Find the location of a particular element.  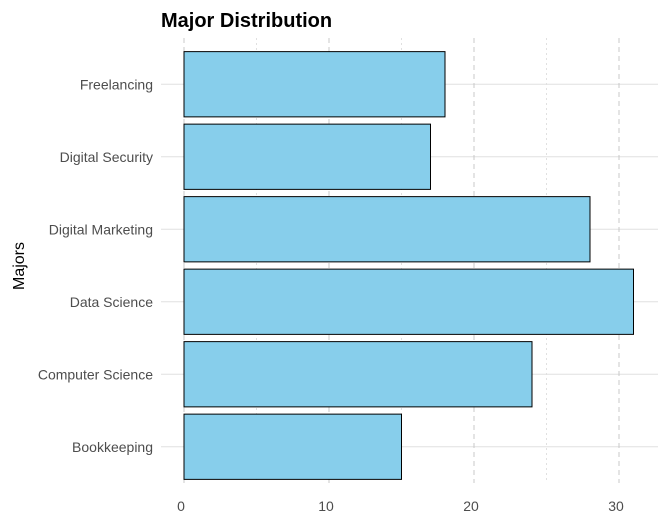

bar-digital-security is located at coordinates (307, 156).